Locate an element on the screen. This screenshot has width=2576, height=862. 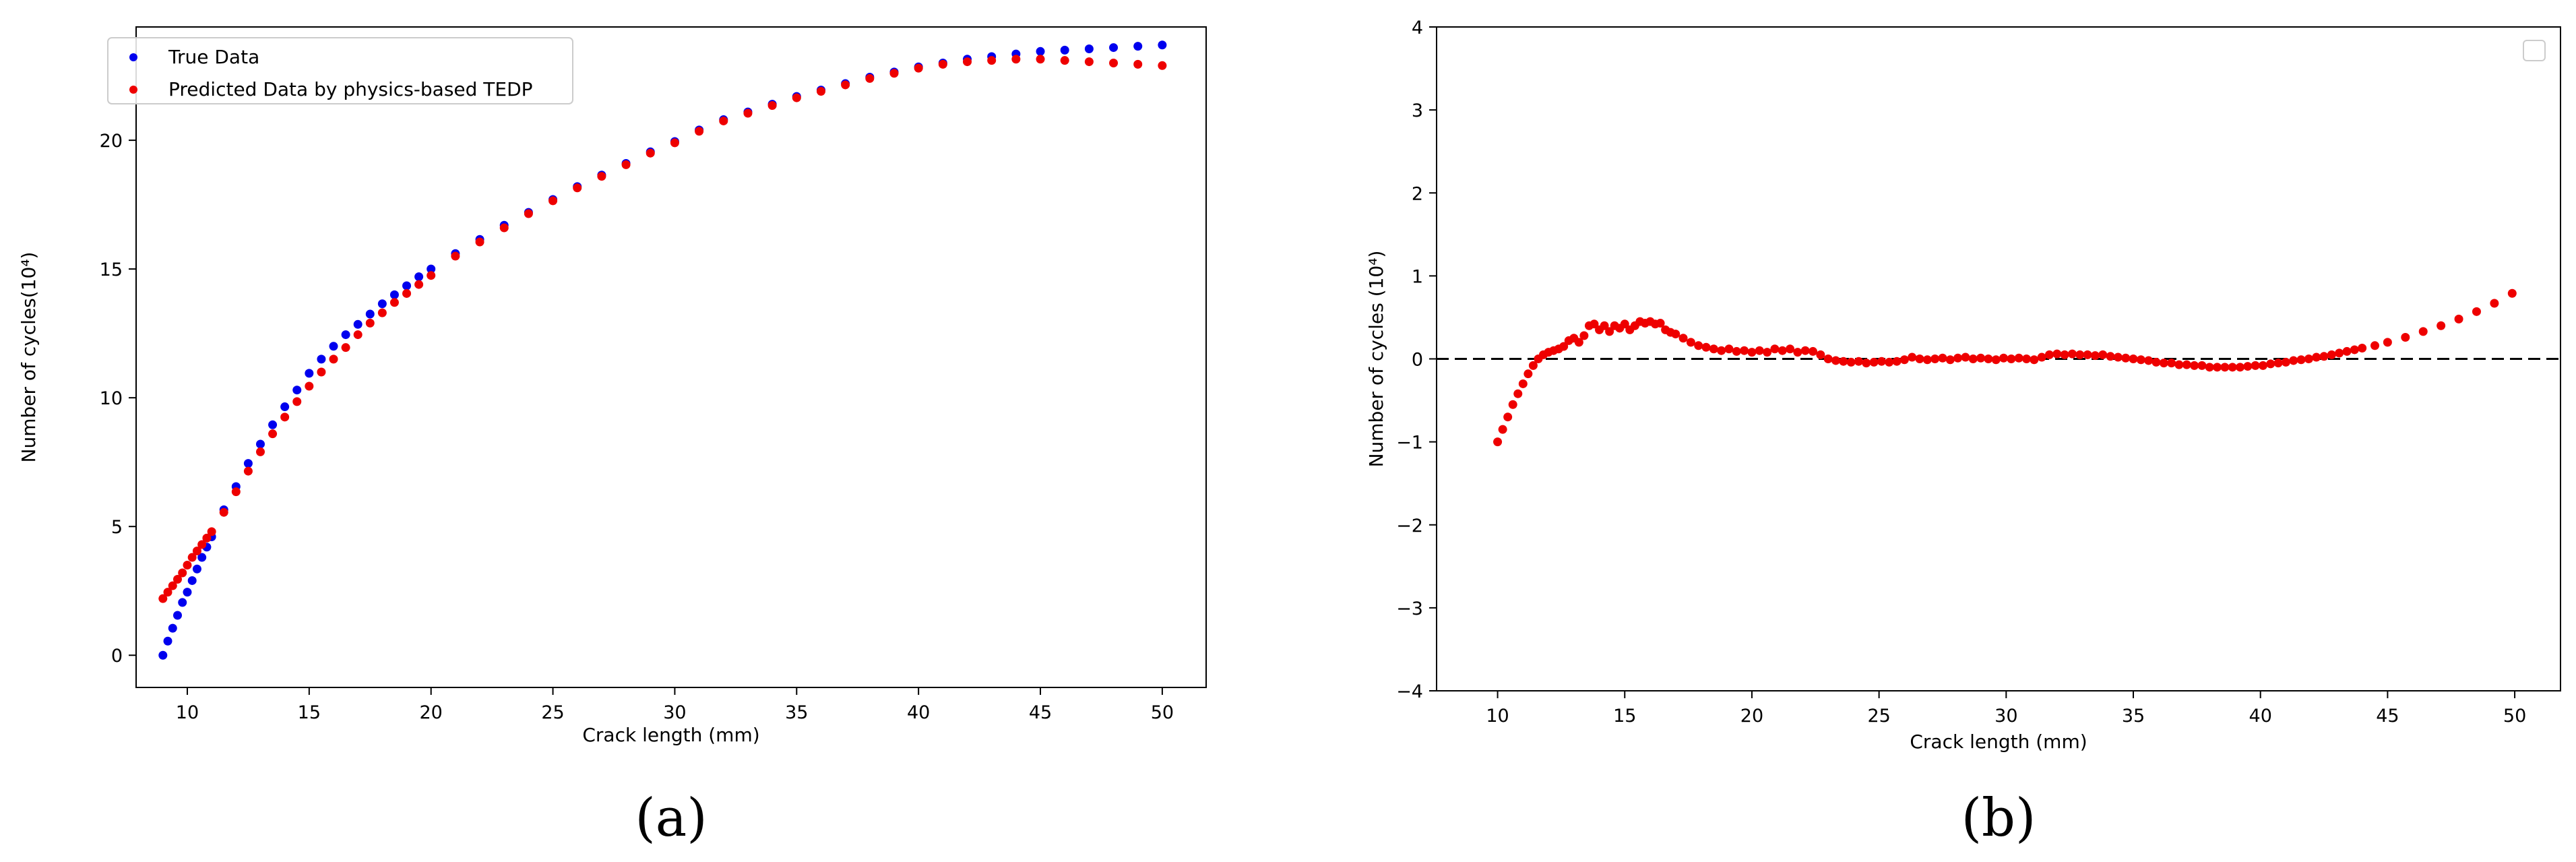
x-tick-label: 50 is located at coordinates (1162, 713).